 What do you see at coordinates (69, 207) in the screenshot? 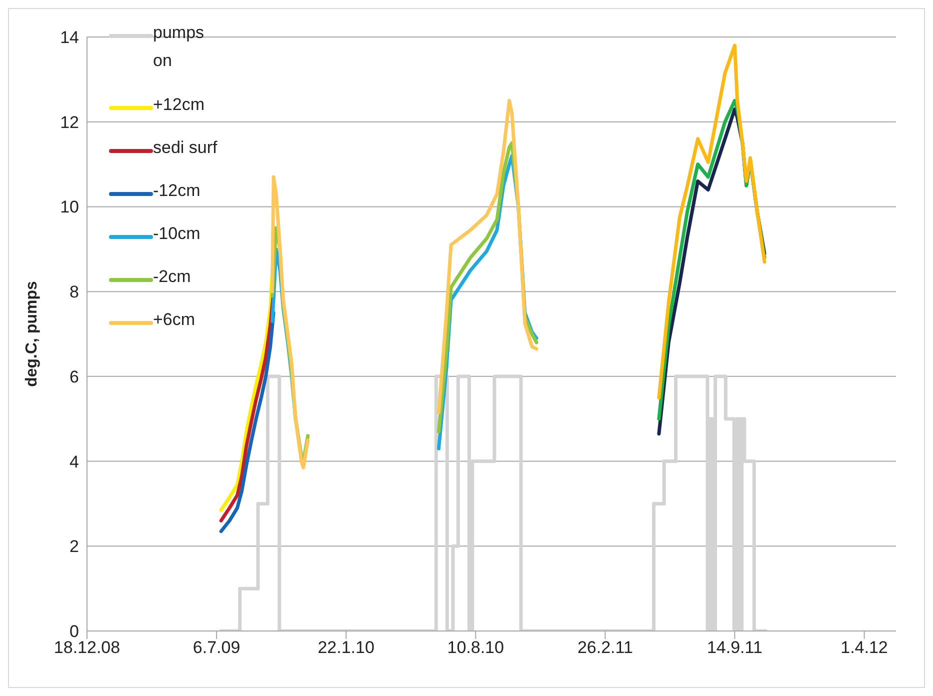
I see `y-tick-label: 10` at bounding box center [69, 207].